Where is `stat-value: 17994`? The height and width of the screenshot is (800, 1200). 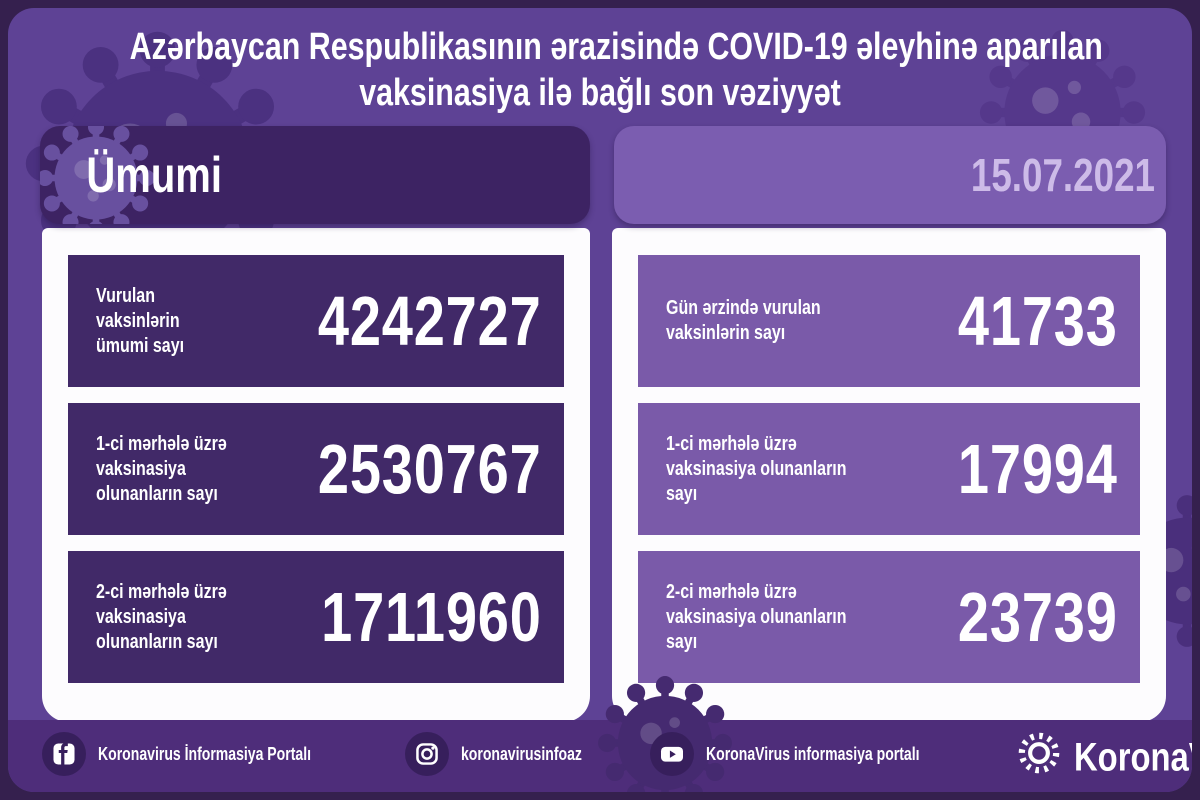 stat-value: 17994 is located at coordinates (1038, 469).